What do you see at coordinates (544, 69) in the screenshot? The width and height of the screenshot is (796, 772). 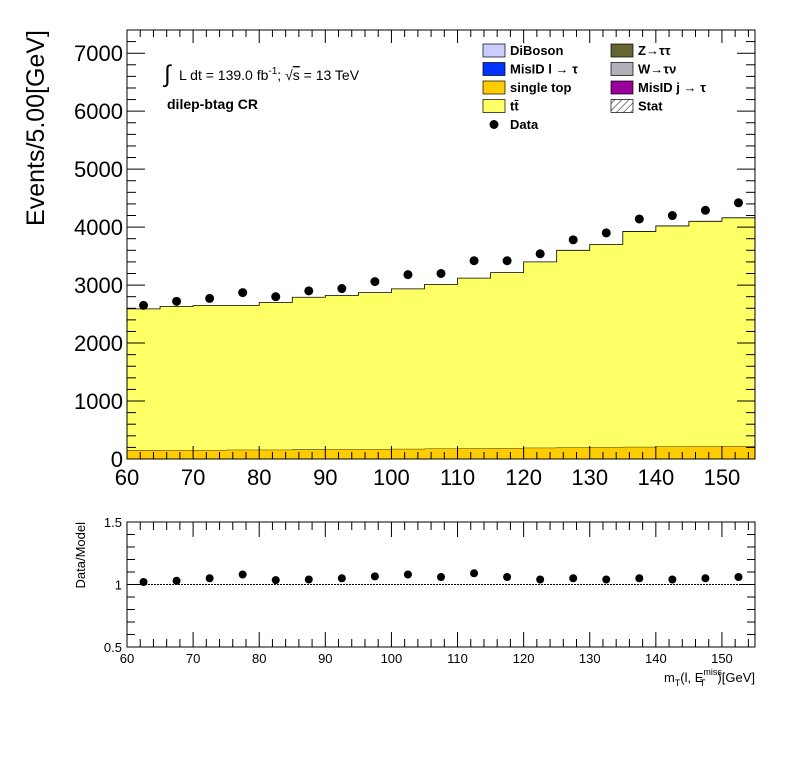 I see `legend-label: MisID l → τ` at bounding box center [544, 69].